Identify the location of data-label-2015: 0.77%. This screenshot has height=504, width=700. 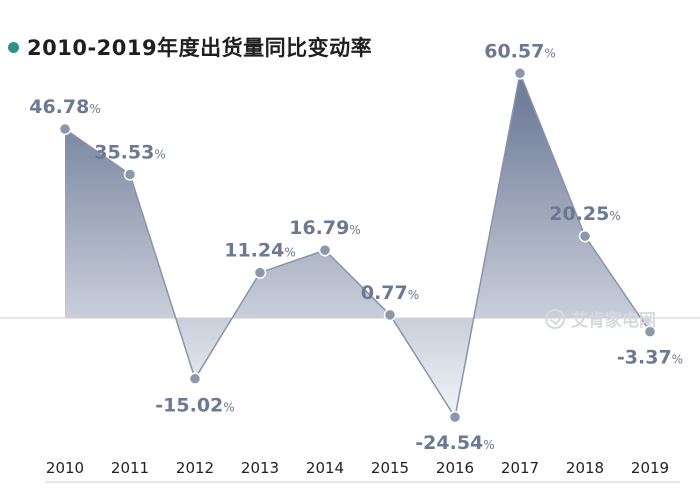
(390, 293).